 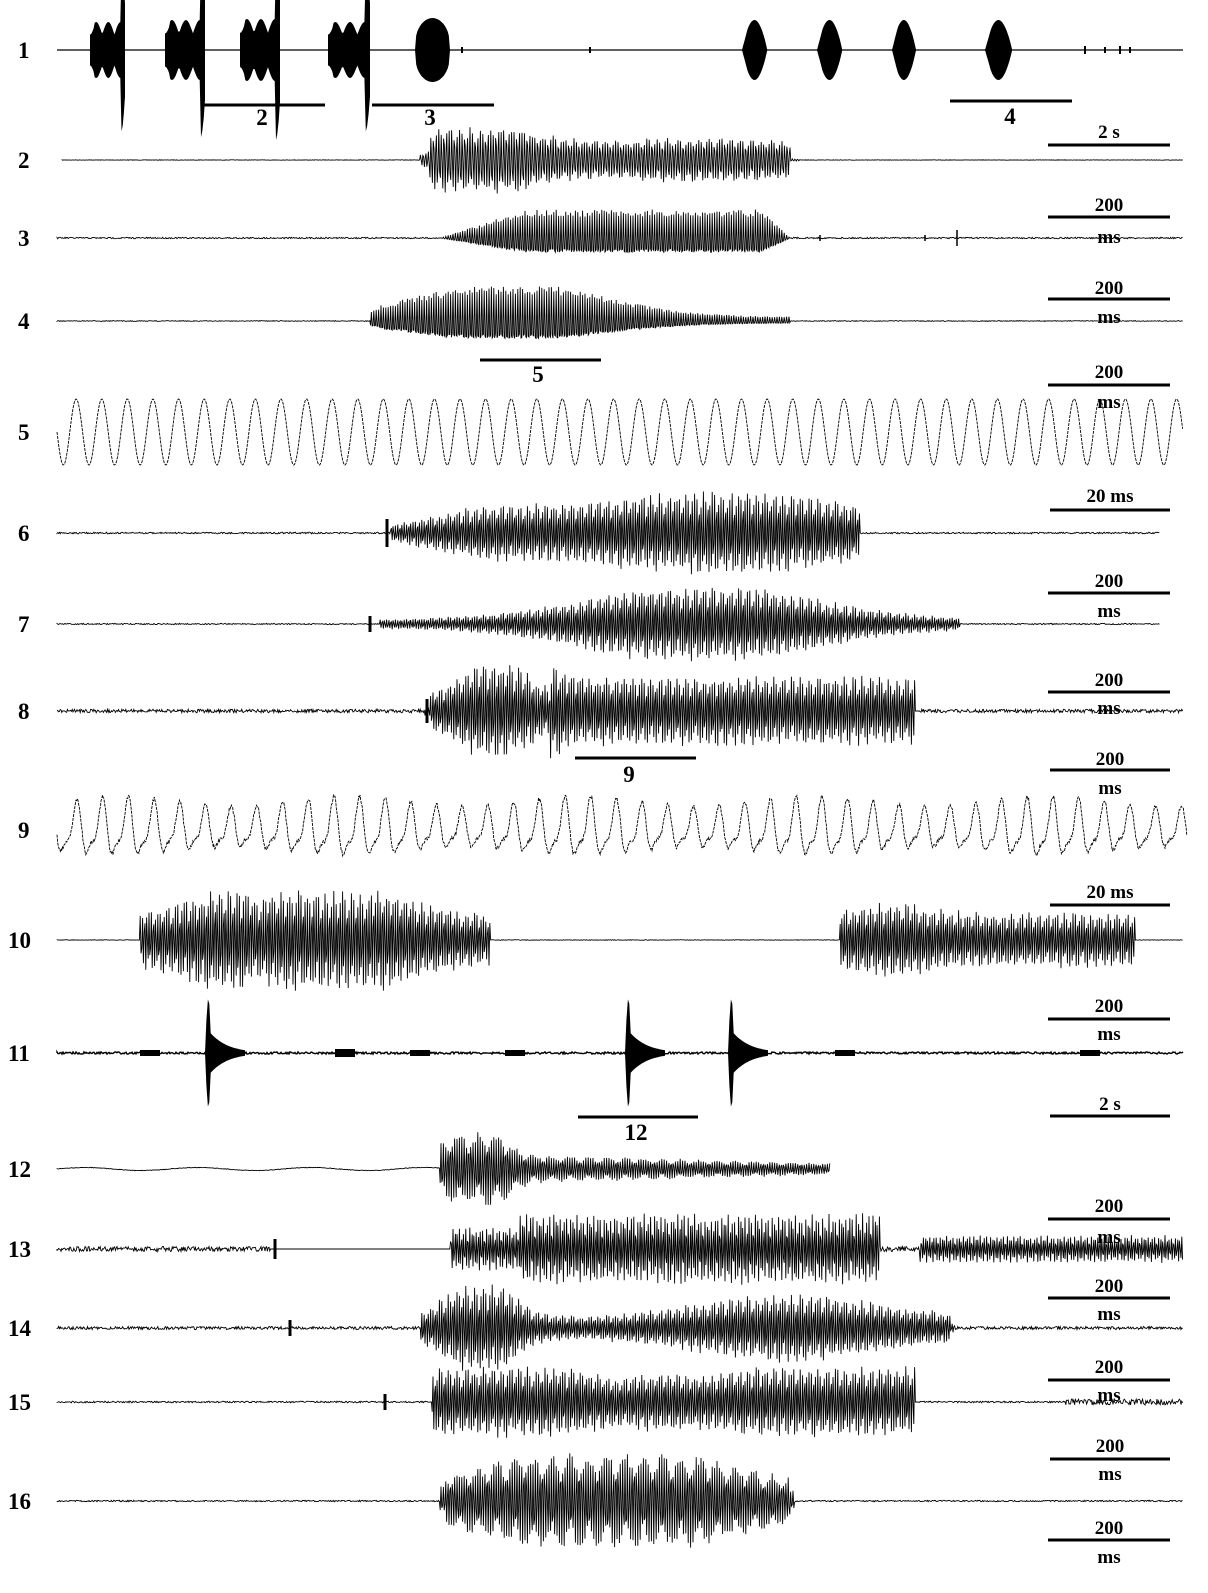 I want to click on trace-number-label: 15, so click(x=19, y=1402).